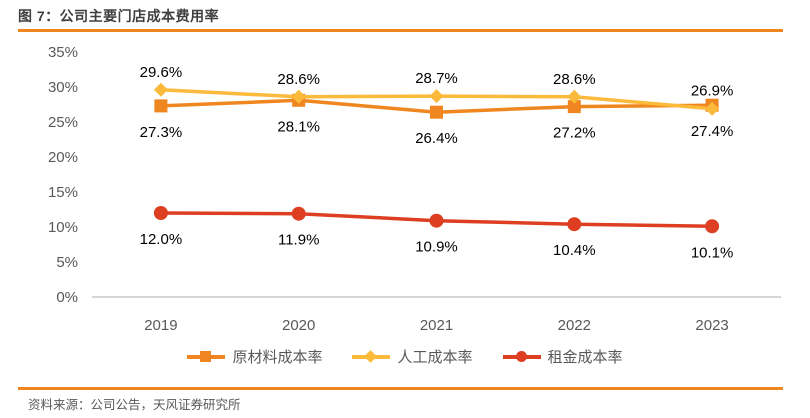  I want to click on y-tick-label: 0%, so click(67, 297).